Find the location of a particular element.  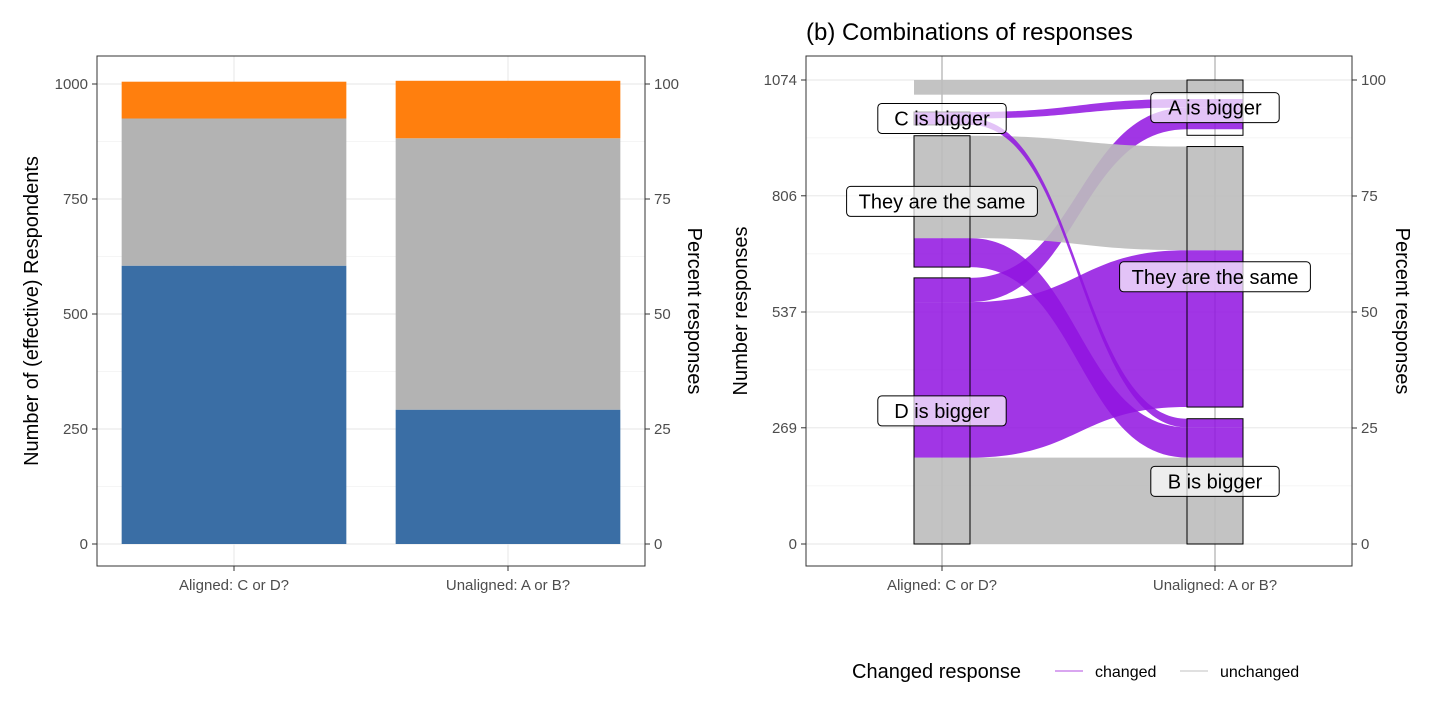

panel-a-y-axis: 0 250 500 750 1000 is located at coordinates (76, 314).